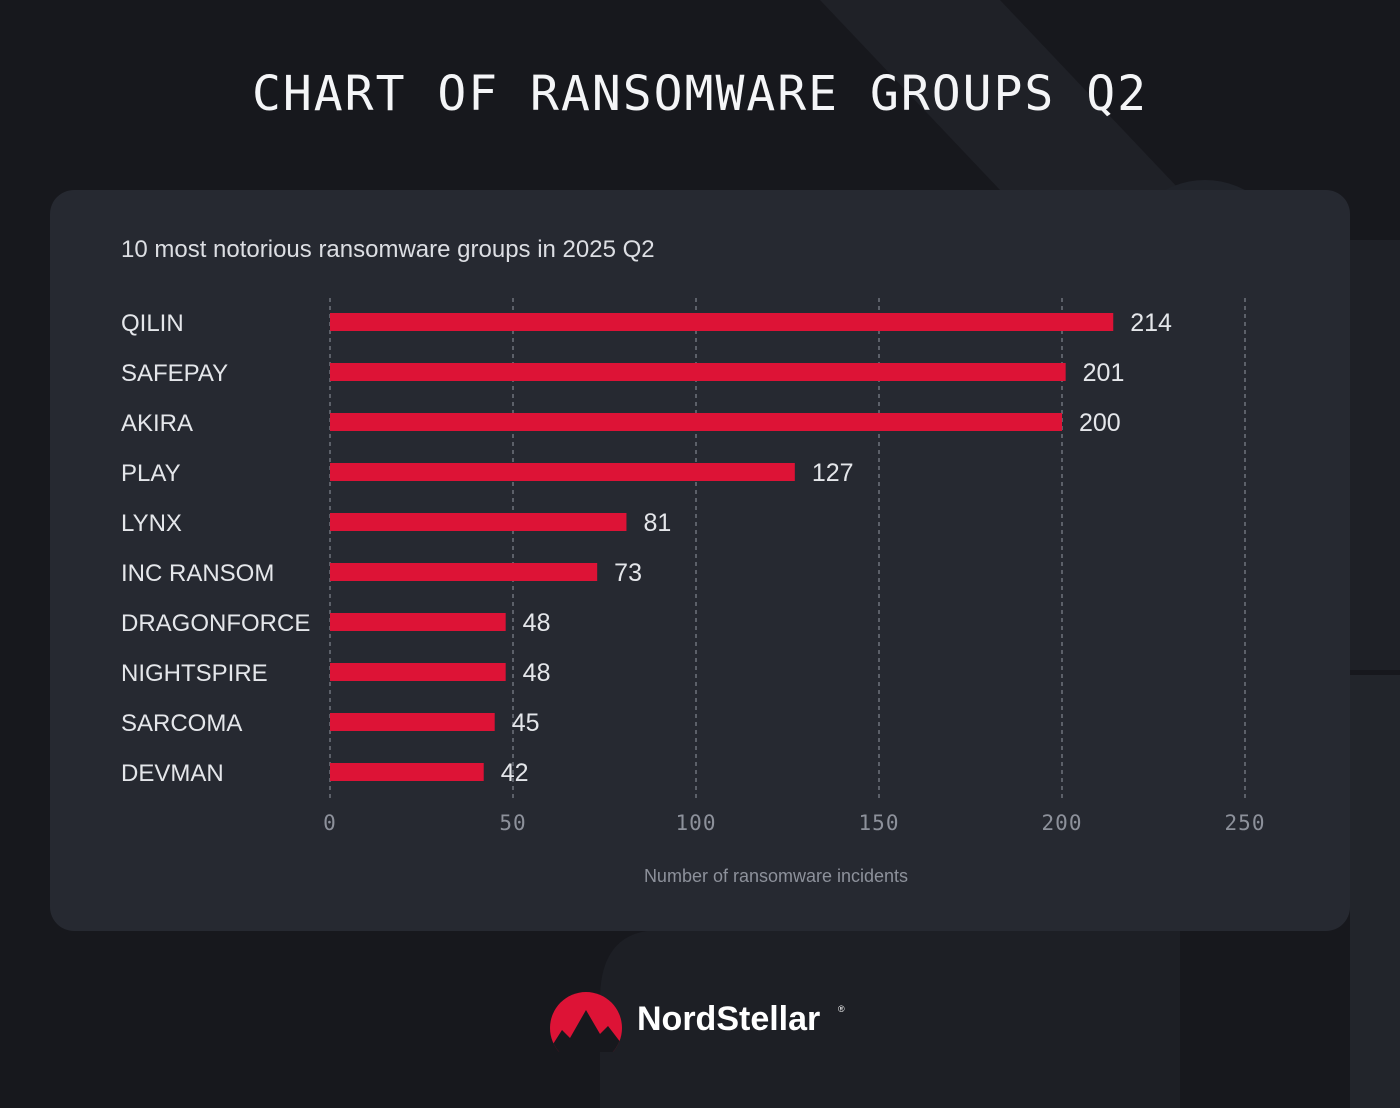 This screenshot has height=1108, width=1400. Describe the element at coordinates (151, 523) in the screenshot. I see `category-label: LYNX` at that location.